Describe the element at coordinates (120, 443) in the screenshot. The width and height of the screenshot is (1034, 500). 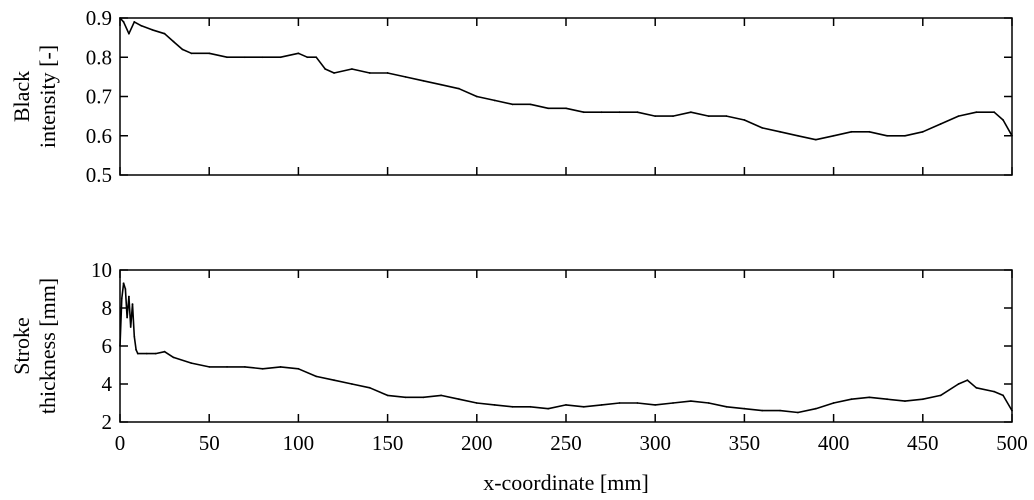
I see `bottom-xtick-label: 0` at that location.